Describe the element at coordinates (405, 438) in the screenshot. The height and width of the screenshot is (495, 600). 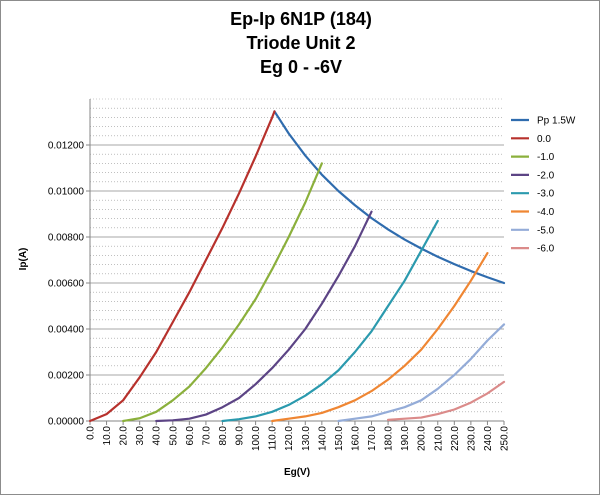
I see `x-tick-label: 190.0` at that location.